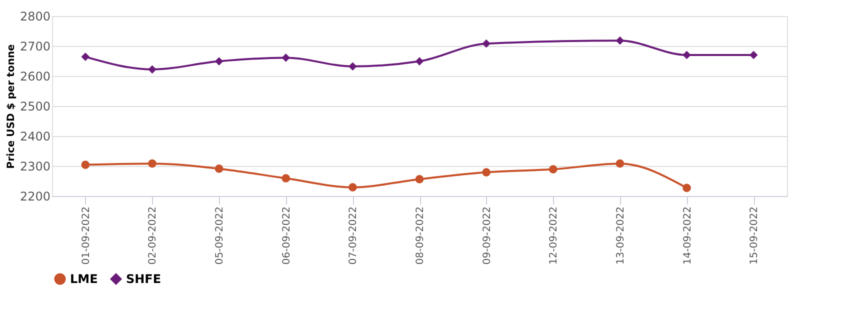 The image size is (843, 327). I want to click on y-tick-label: 2700, so click(35, 47).